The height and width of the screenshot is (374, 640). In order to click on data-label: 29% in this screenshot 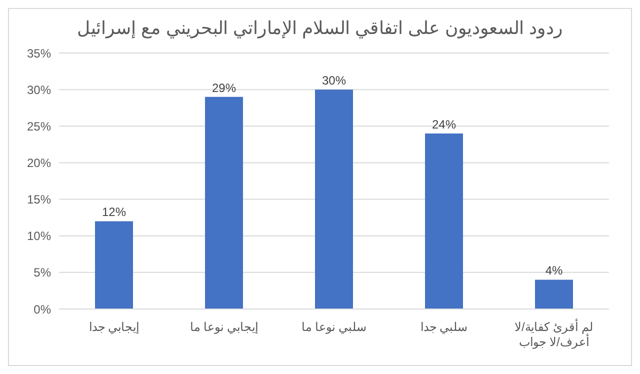, I will do `click(224, 87)`.